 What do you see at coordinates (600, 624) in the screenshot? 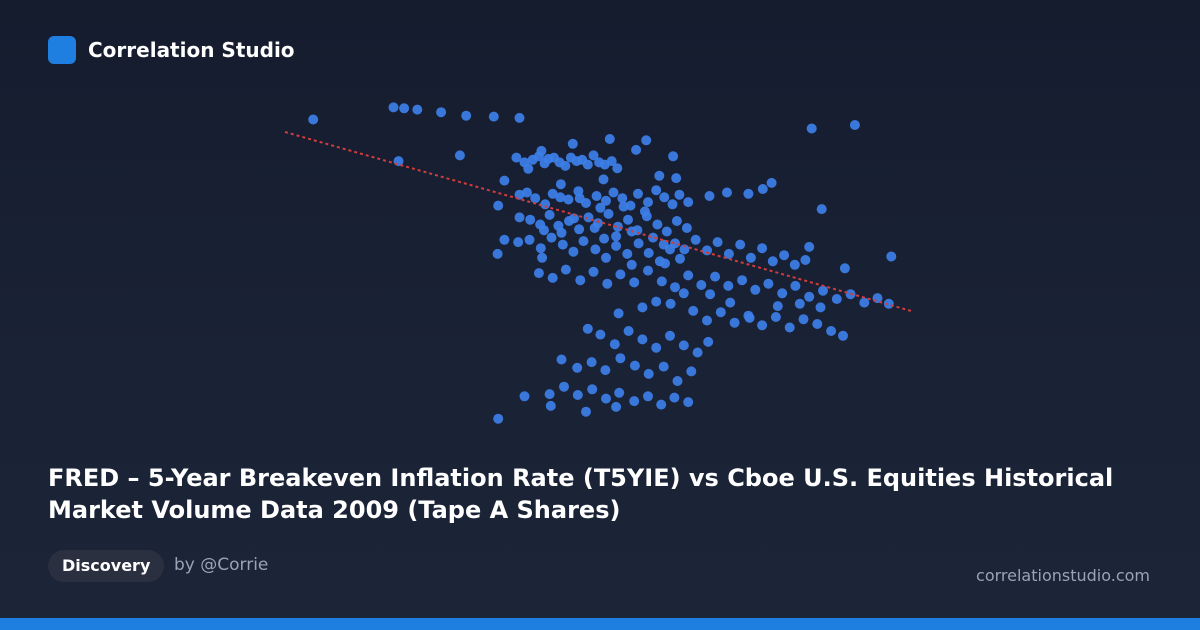
I see `accent-bottom-bar` at bounding box center [600, 624].